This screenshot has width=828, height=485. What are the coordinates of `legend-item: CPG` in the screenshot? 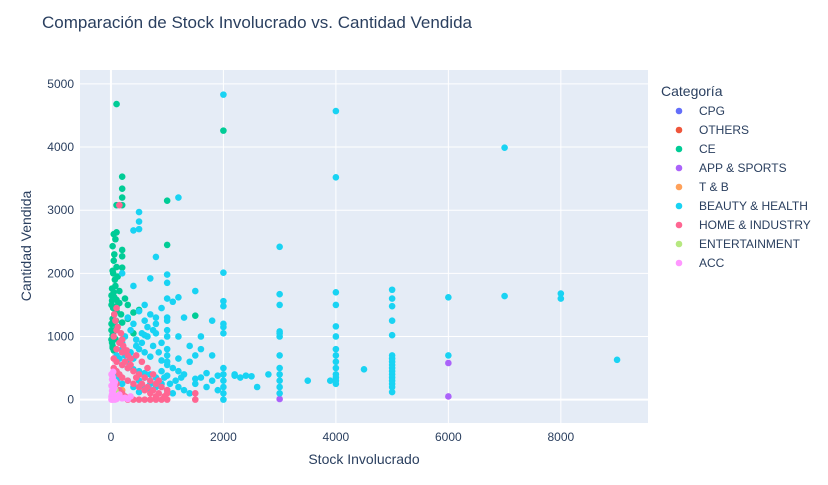 It's located at (700, 111).